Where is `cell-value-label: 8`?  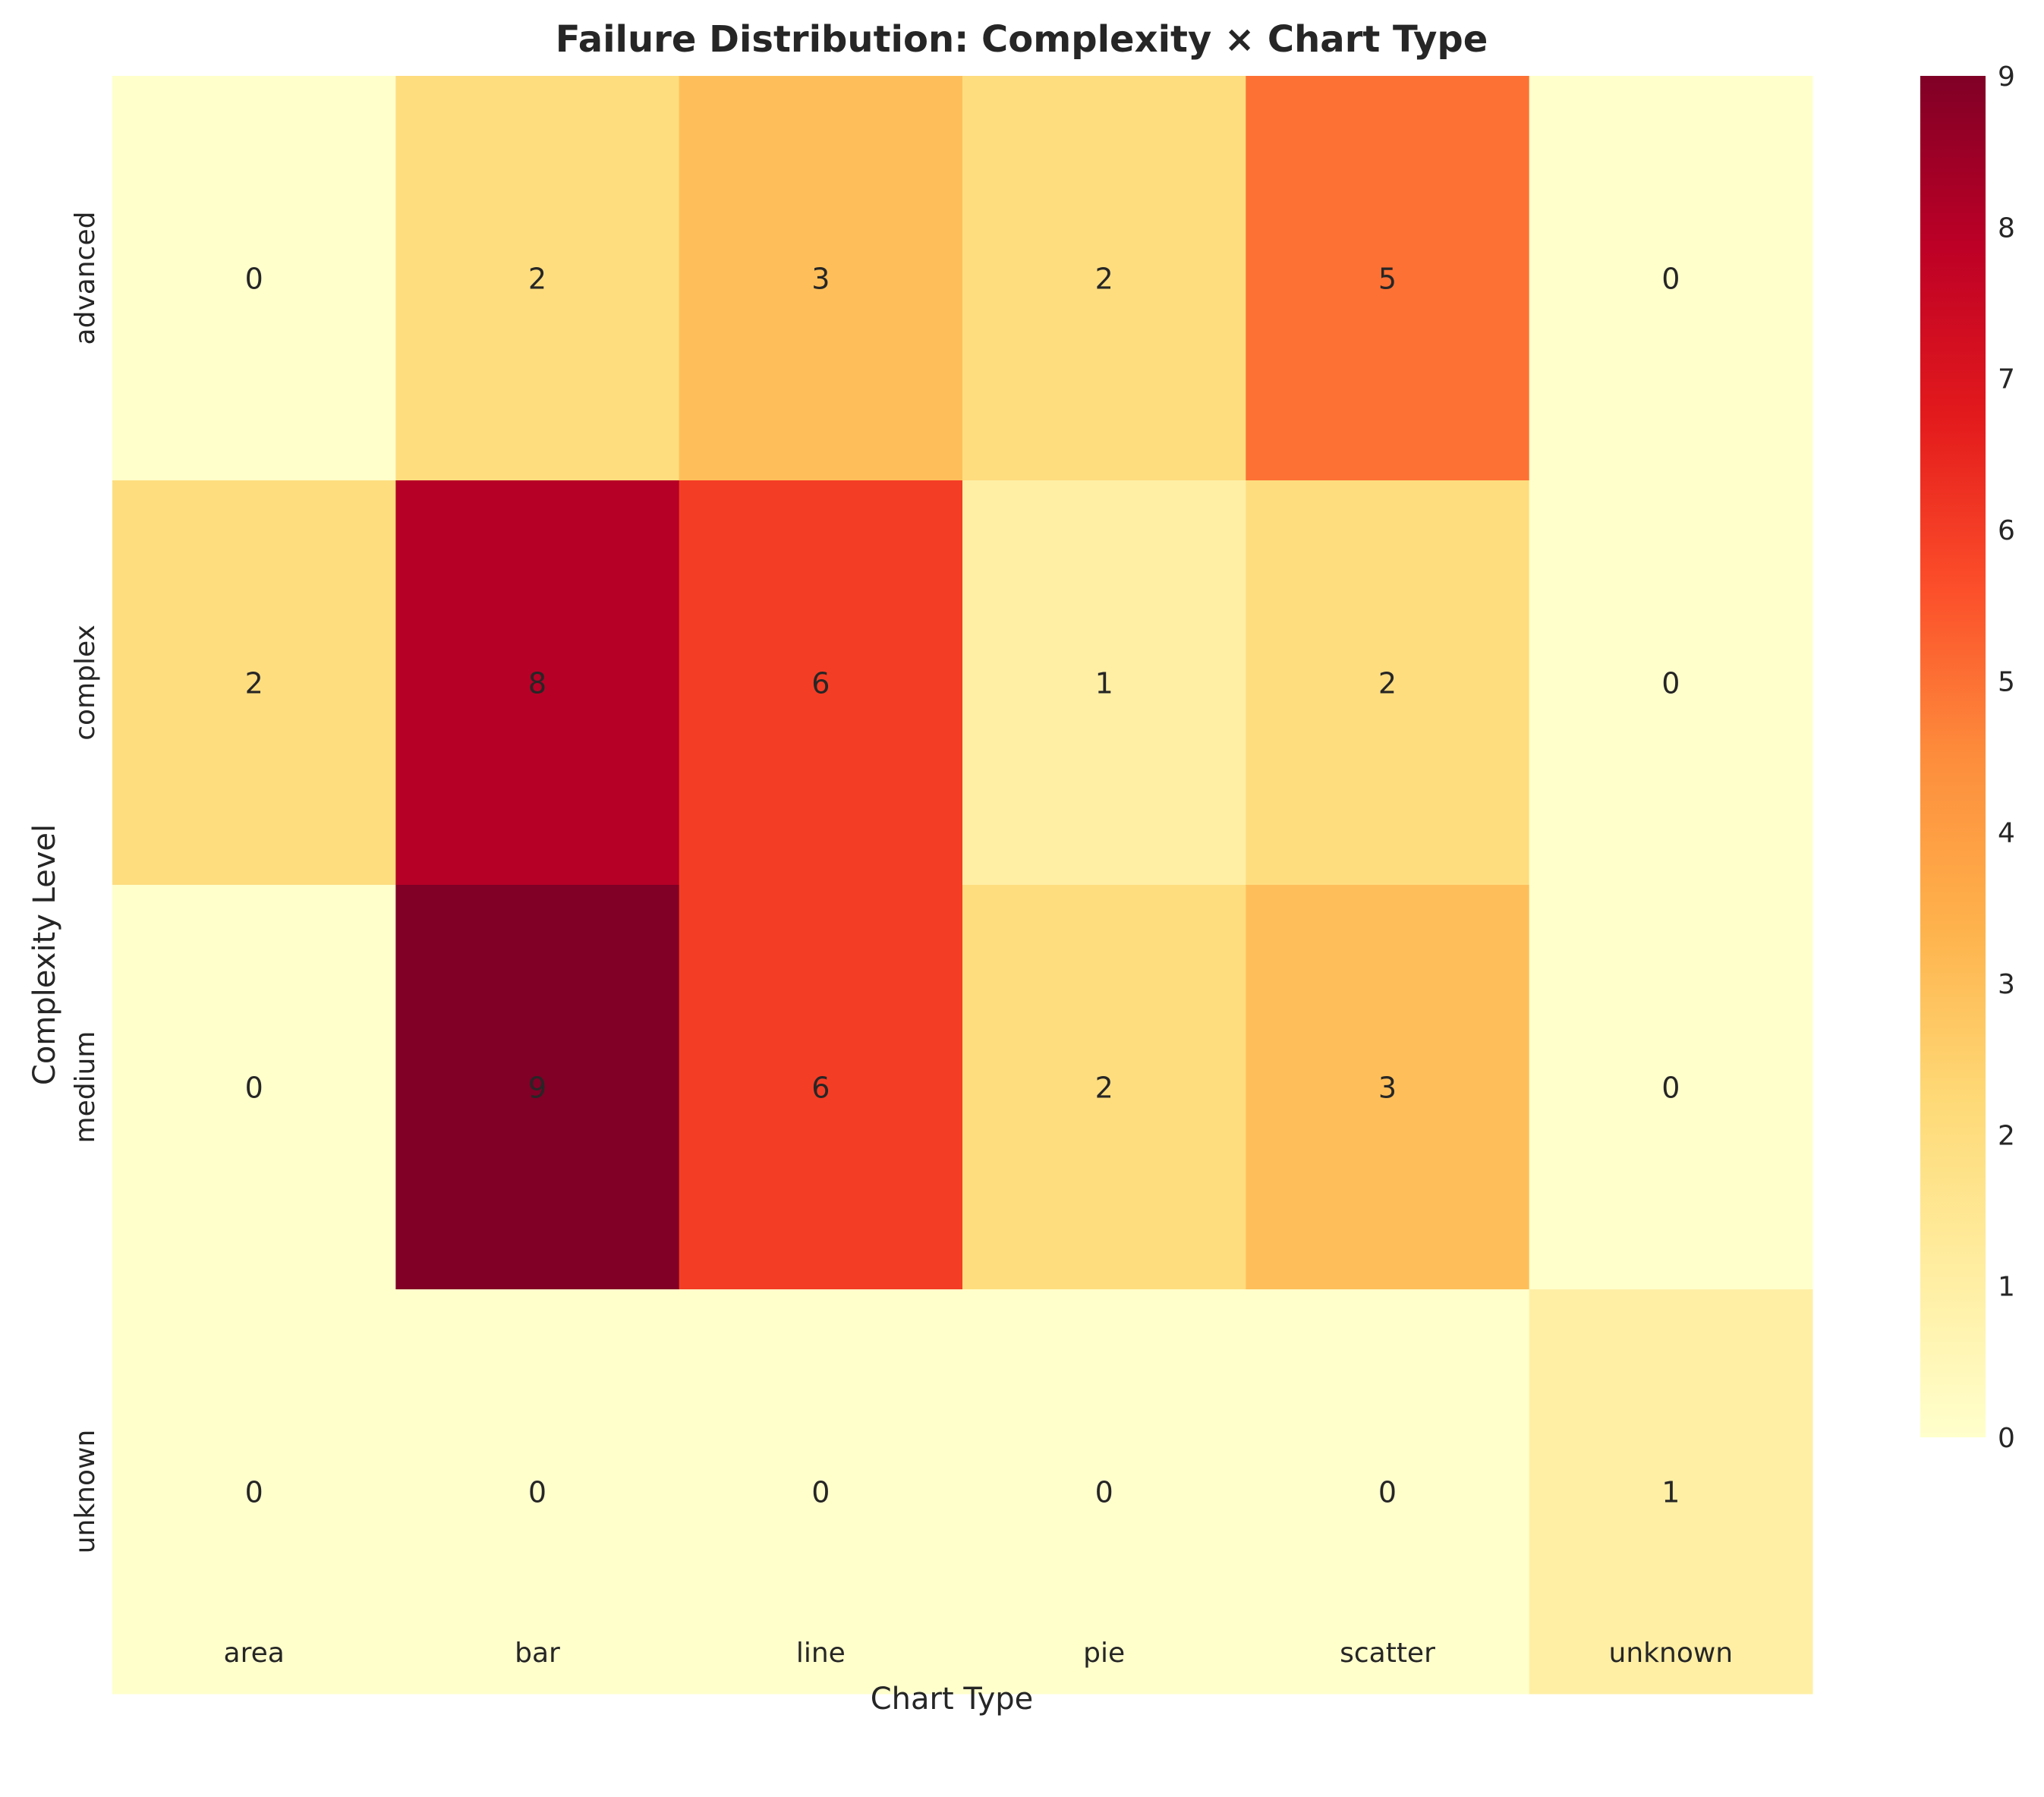
cell-value-label: 8 is located at coordinates (537, 683).